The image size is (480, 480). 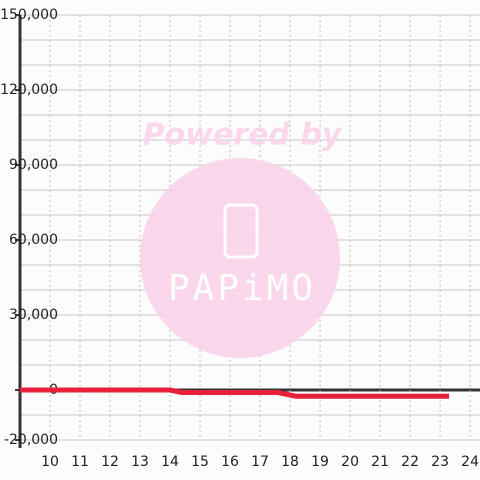 I want to click on y-tick-label: 30,000, so click(x=33, y=315).